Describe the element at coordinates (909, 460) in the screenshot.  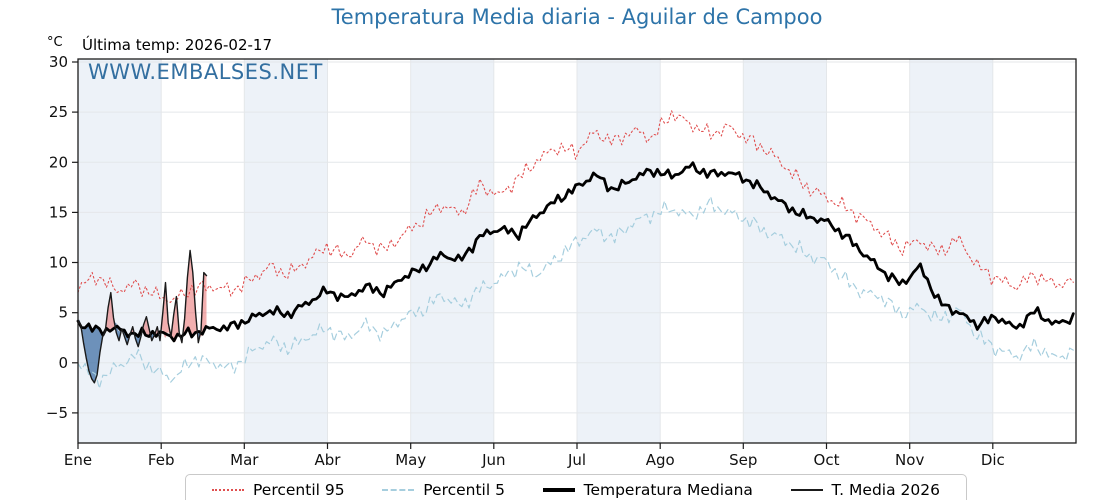
I see `x-tick-label: Nov` at that location.